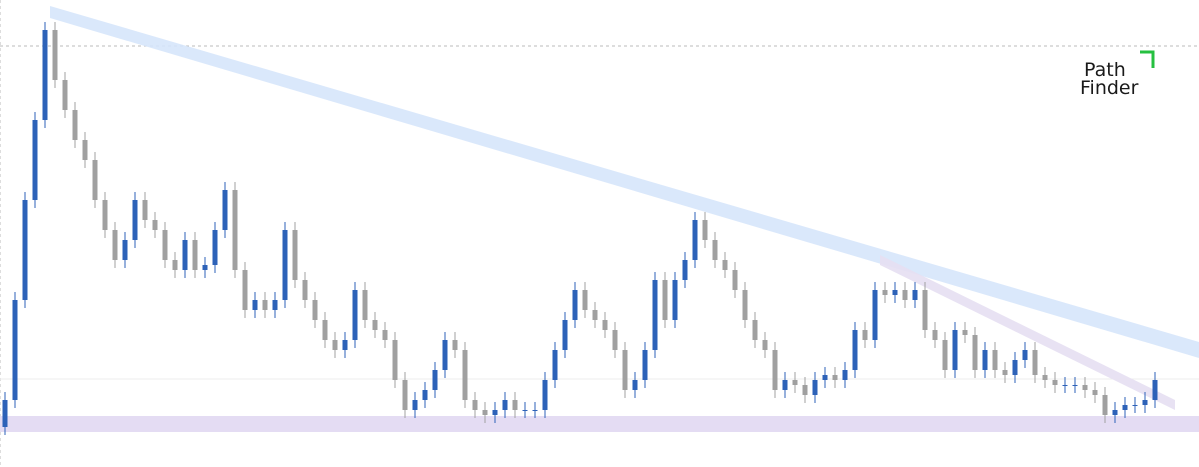  Describe the element at coordinates (1147, 59) in the screenshot. I see `logo-arrow` at that location.